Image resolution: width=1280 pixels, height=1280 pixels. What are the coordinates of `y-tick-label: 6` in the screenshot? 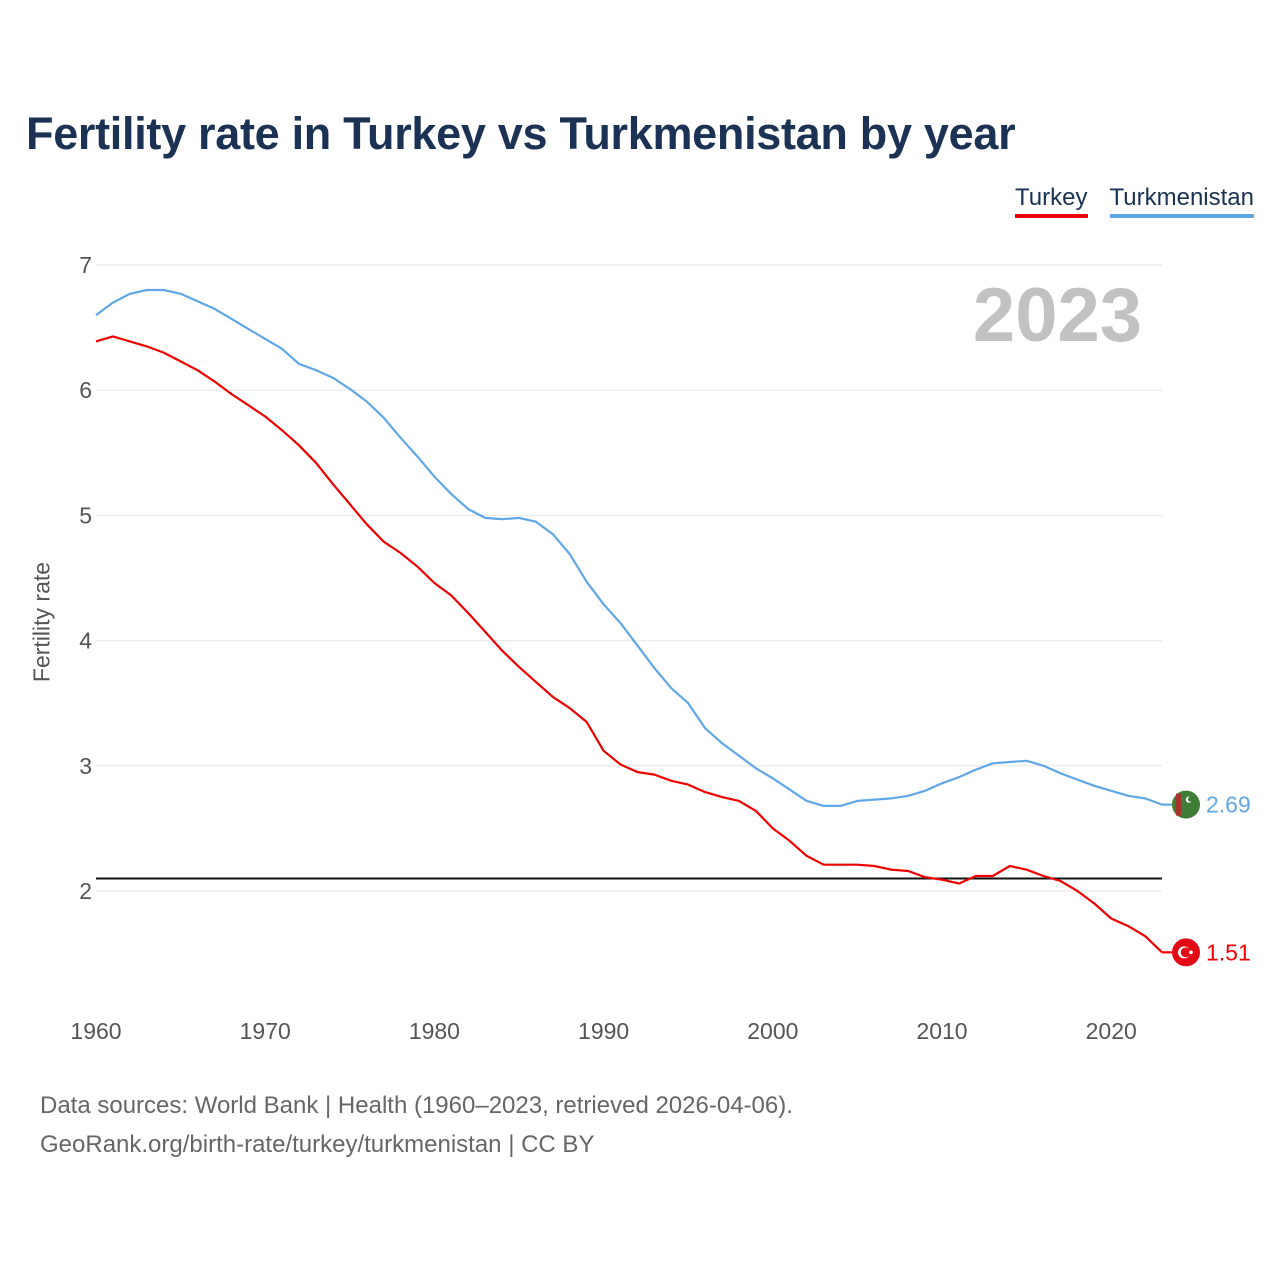 It's located at (85, 390).